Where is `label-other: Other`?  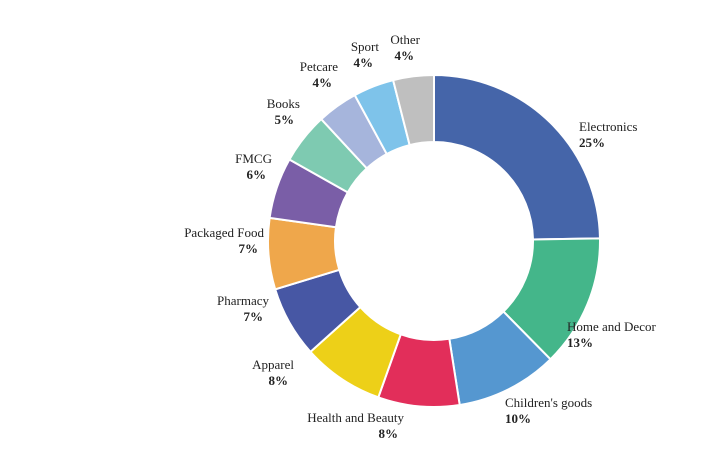 label-other: Other is located at coordinates (405, 39).